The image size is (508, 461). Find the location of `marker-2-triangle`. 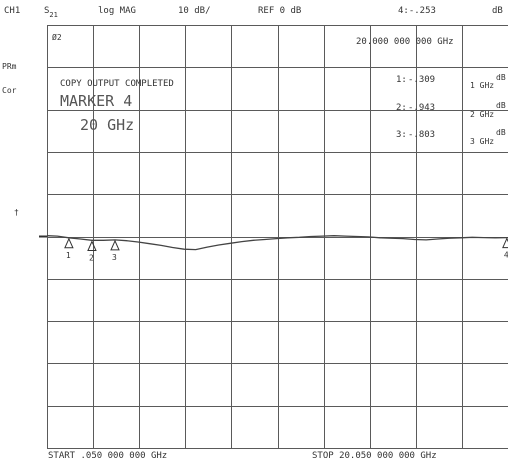

marker-2-triangle is located at coordinates (92, 245).